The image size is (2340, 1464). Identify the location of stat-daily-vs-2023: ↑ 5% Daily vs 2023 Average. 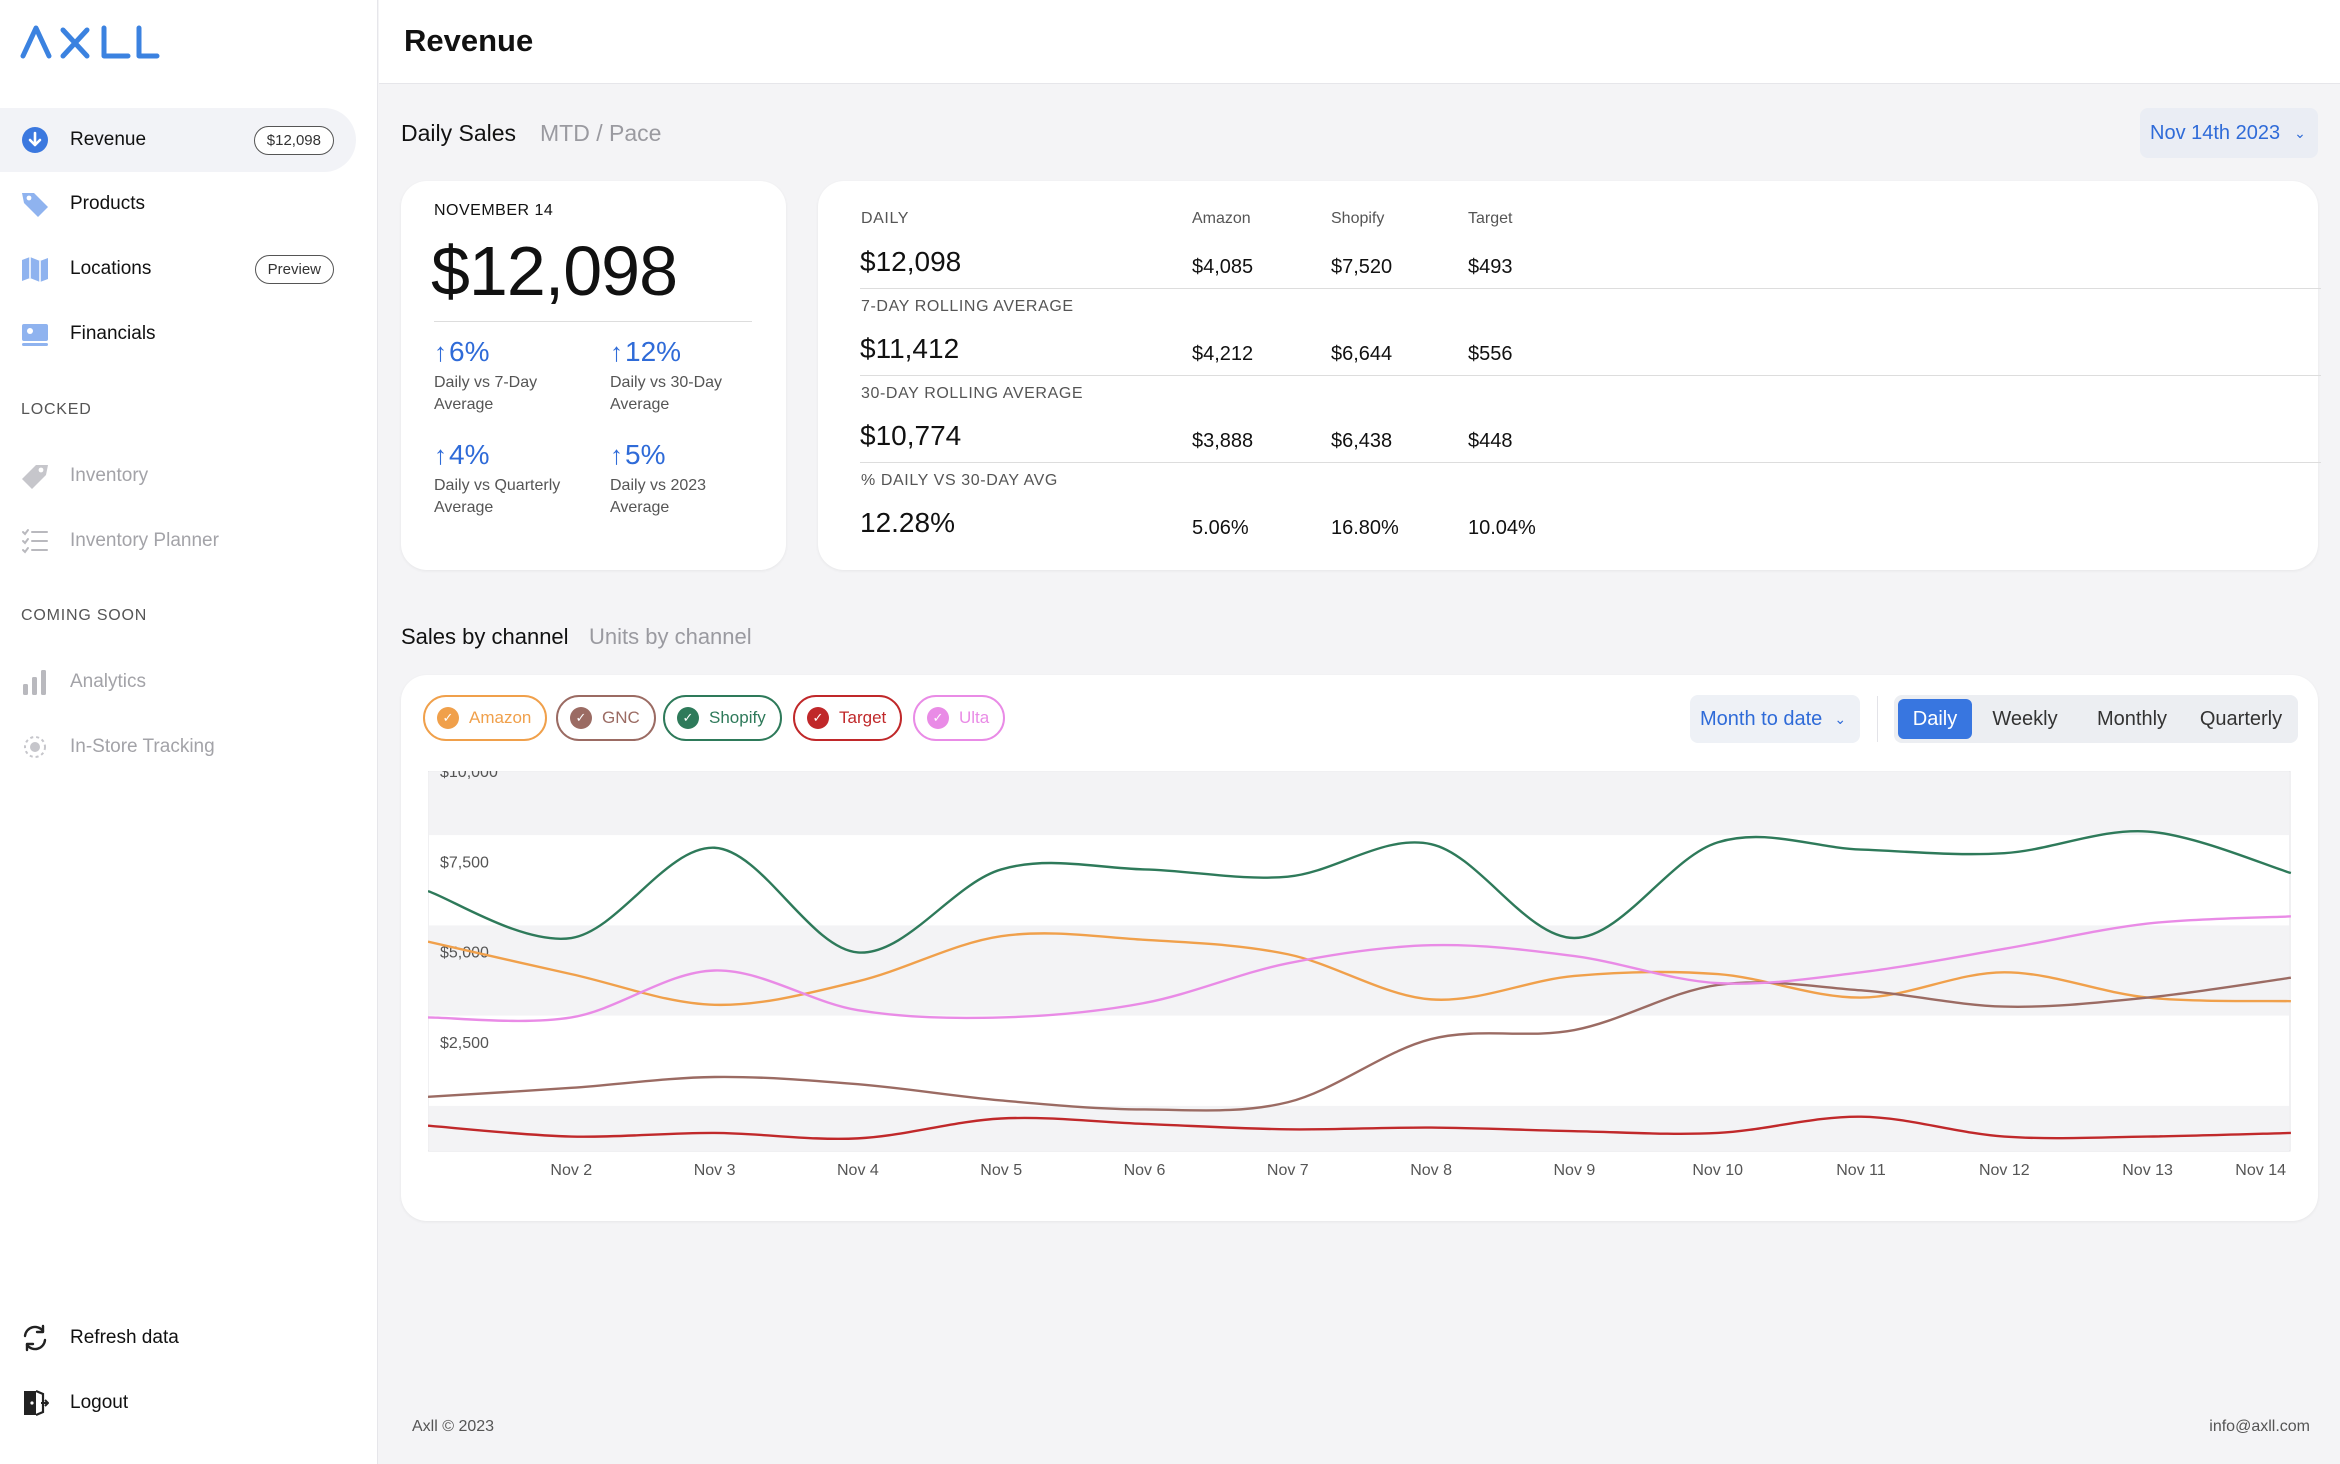
(690, 479).